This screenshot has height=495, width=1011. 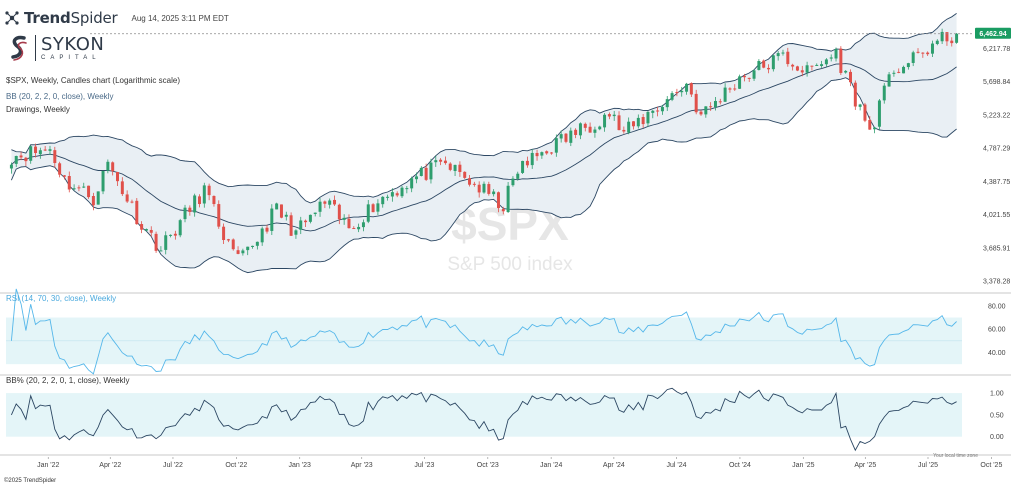 What do you see at coordinates (48, 465) in the screenshot?
I see `x-axis-tick: Jan '22` at bounding box center [48, 465].